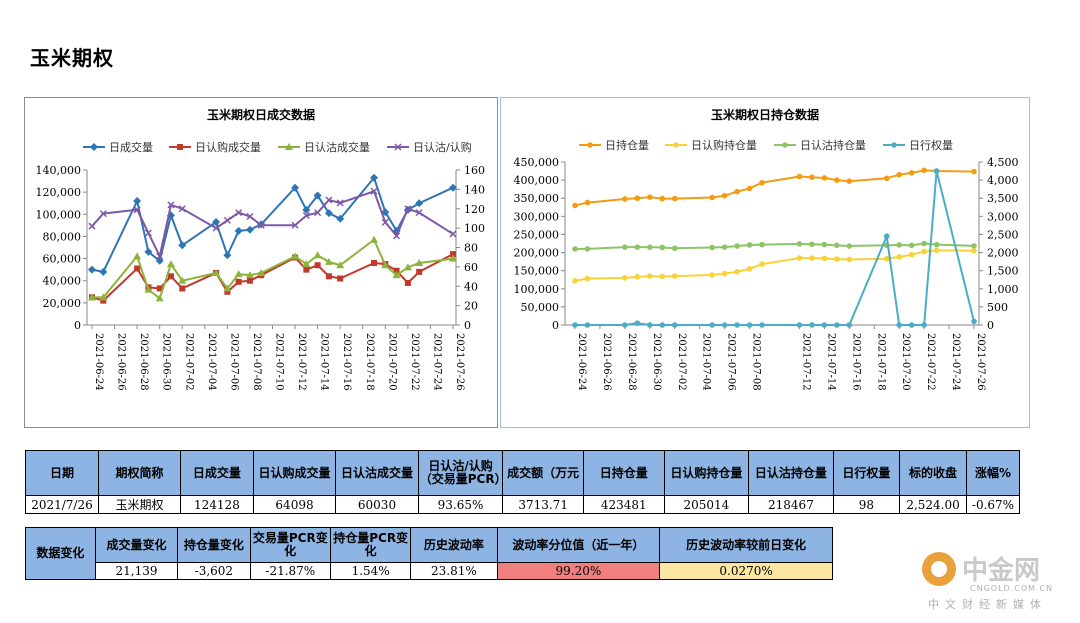 The width and height of the screenshot is (1080, 623). What do you see at coordinates (454, 545) in the screenshot?
I see `col-header: 历史波动率` at bounding box center [454, 545].